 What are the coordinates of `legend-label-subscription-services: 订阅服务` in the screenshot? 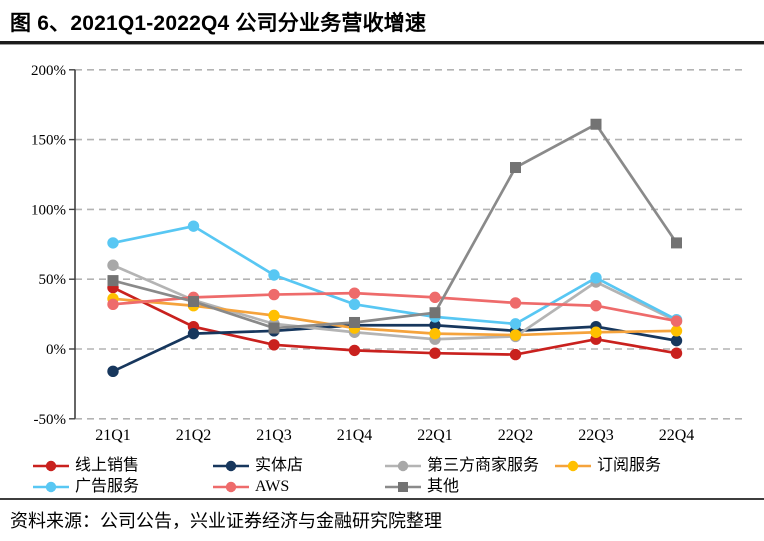 It's located at (629, 465).